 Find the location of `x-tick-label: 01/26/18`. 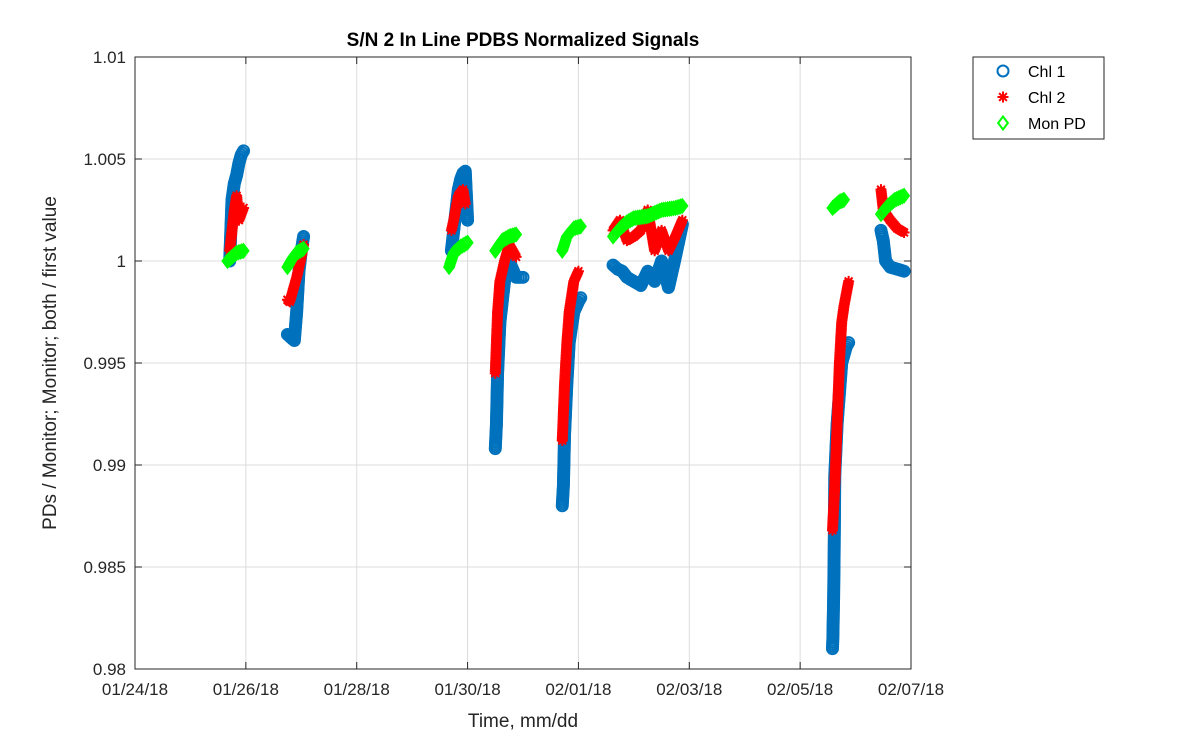

x-tick-label: 01/26/18 is located at coordinates (246, 689).